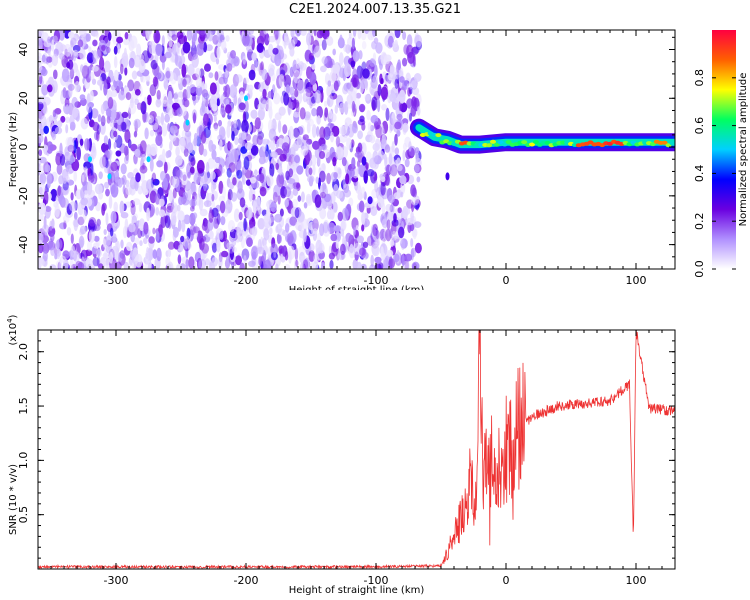 This screenshot has height=600, width=750. Describe the element at coordinates (23, 245) in the screenshot. I see `y-tick-label: -40` at that location.